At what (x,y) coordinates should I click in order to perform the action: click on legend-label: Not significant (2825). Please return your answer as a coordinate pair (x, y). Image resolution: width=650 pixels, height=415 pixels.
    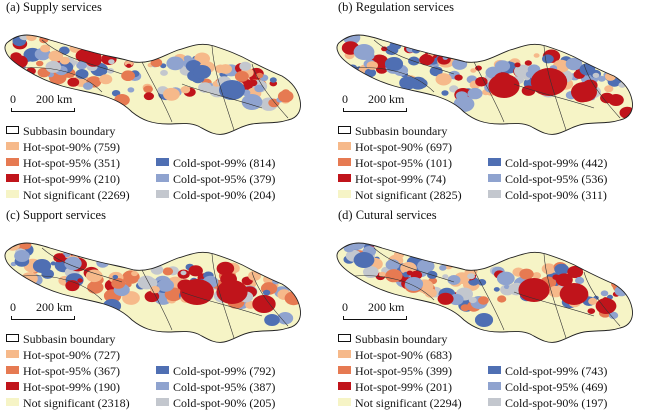
    Looking at the image, I should click on (408, 195).